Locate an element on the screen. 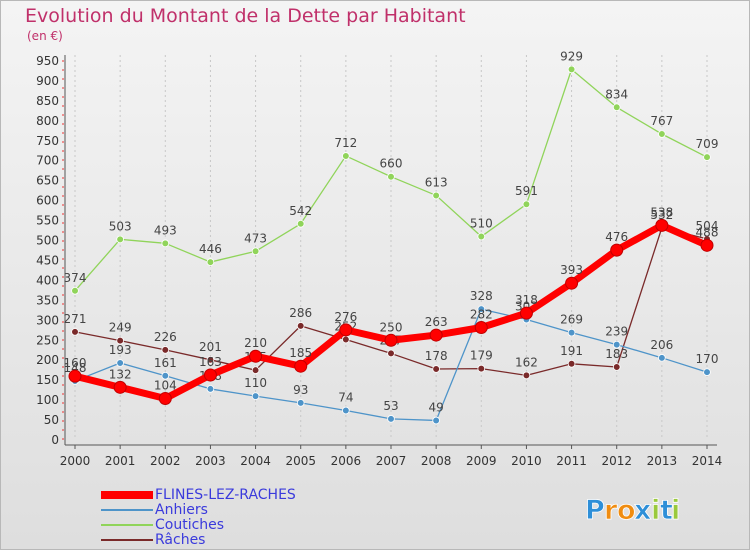  legend-item: Coutiches is located at coordinates (198, 525).